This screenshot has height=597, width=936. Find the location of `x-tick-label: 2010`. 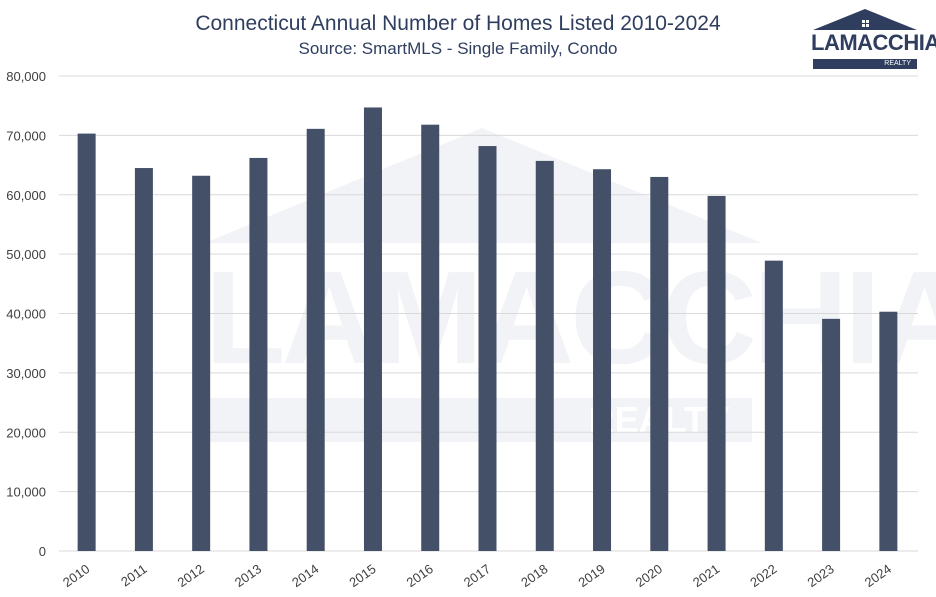

x-tick-label: 2010 is located at coordinates (76, 575).